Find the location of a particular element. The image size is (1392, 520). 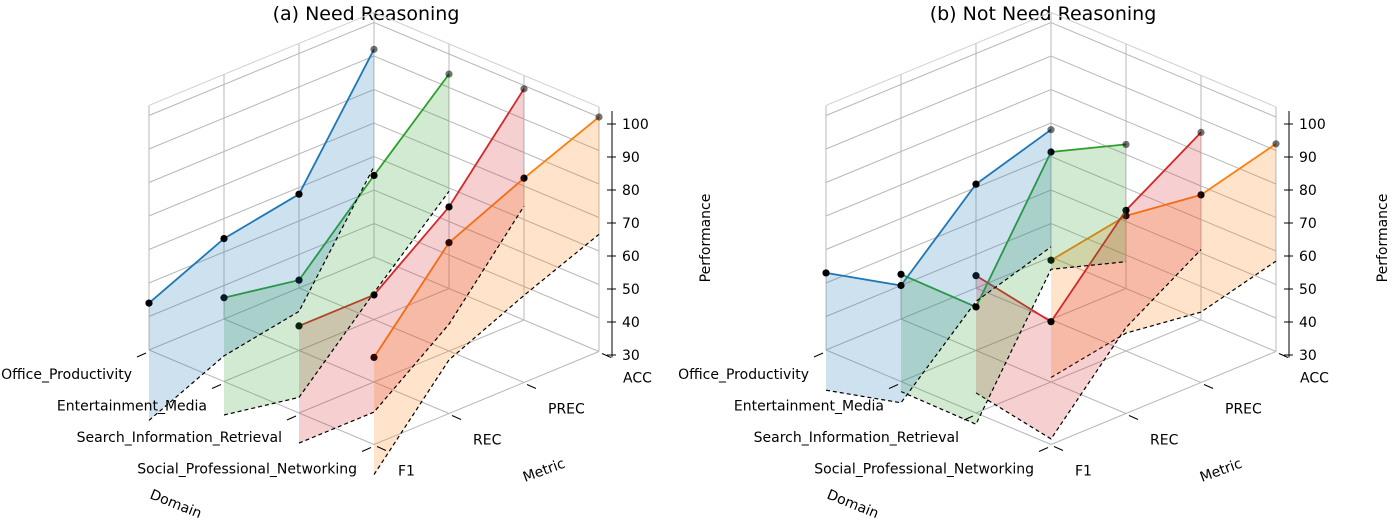

series-baseline is located at coordinates (938, 325).